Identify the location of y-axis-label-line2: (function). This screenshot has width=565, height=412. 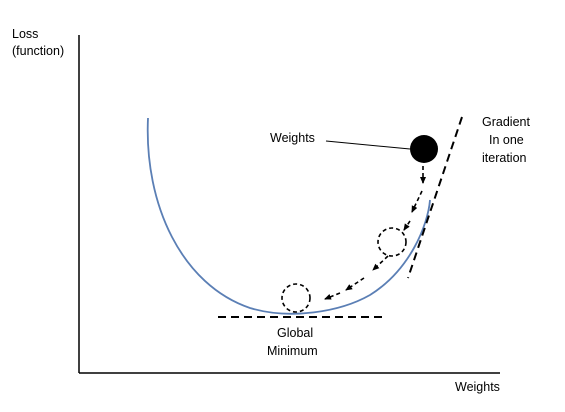
(38, 51).